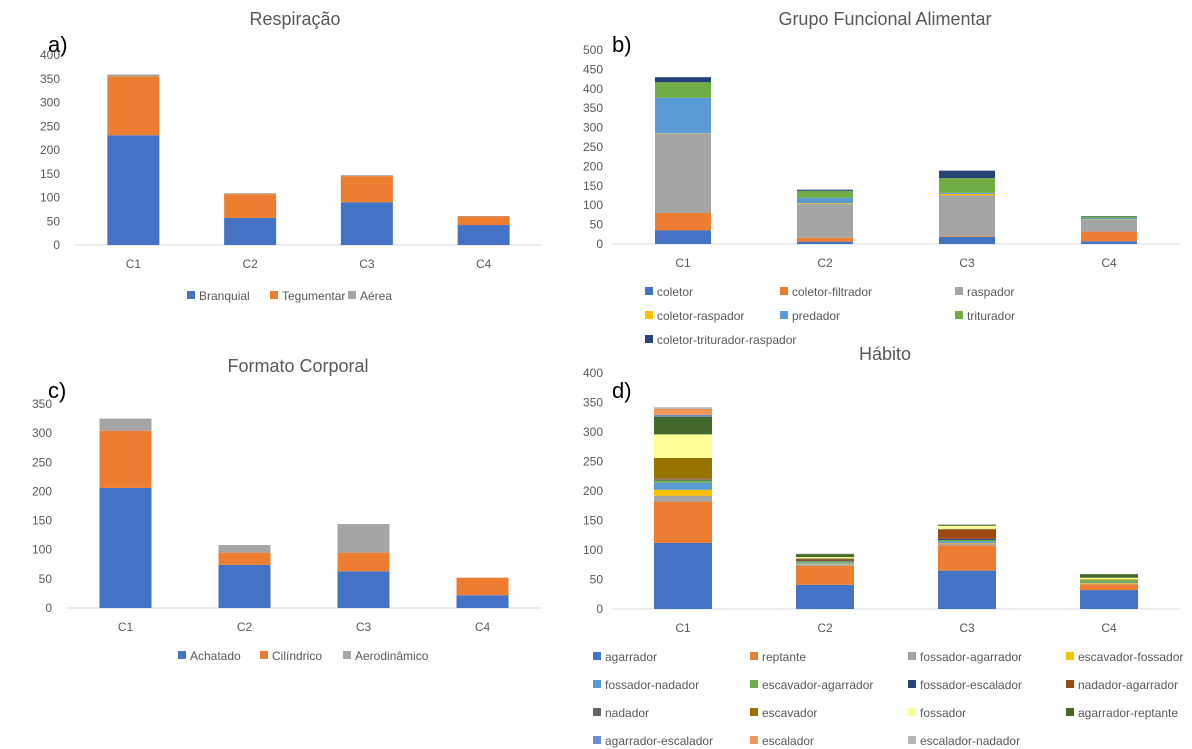 This screenshot has height=749, width=1192. I want to click on bar-coletor-raspador-c3, so click(967, 194).